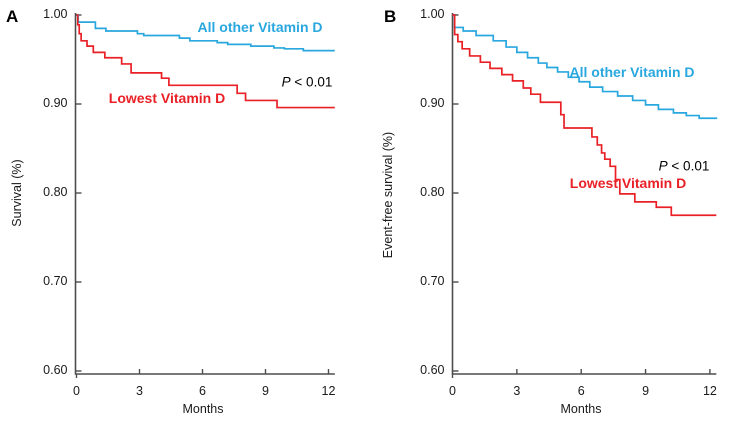  Describe the element at coordinates (432, 14) in the screenshot. I see `y-tick-label-b-1.00: 1.00` at that location.